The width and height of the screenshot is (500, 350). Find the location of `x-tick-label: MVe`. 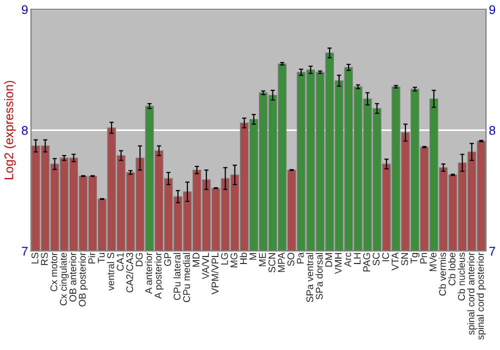

x-tick-label: MVe is located at coordinates (433, 261).